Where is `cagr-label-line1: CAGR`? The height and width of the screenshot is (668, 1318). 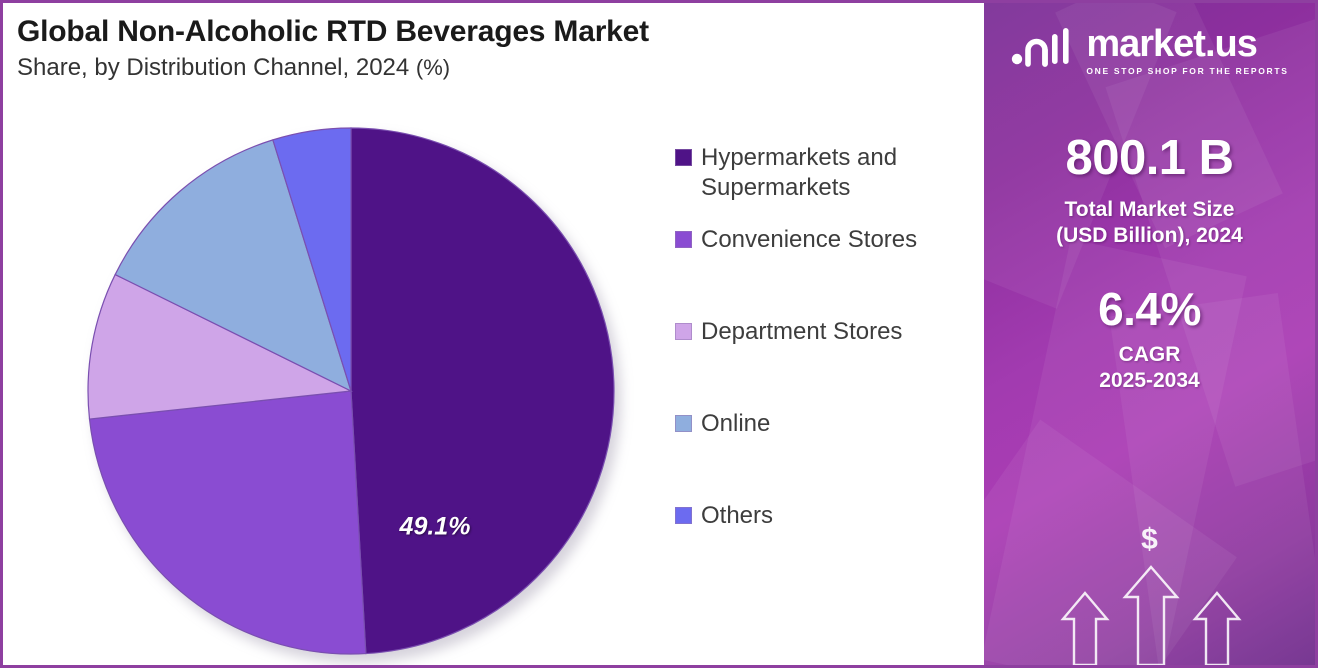
cagr-label-line1: CAGR is located at coordinates (1149, 355).